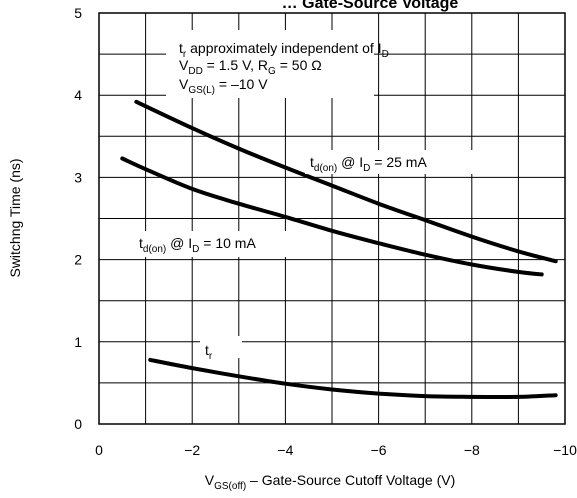  Describe the element at coordinates (368, 164) in the screenshot. I see `label-td-on-25ma: td(on) @ ID = 25 mA` at that location.